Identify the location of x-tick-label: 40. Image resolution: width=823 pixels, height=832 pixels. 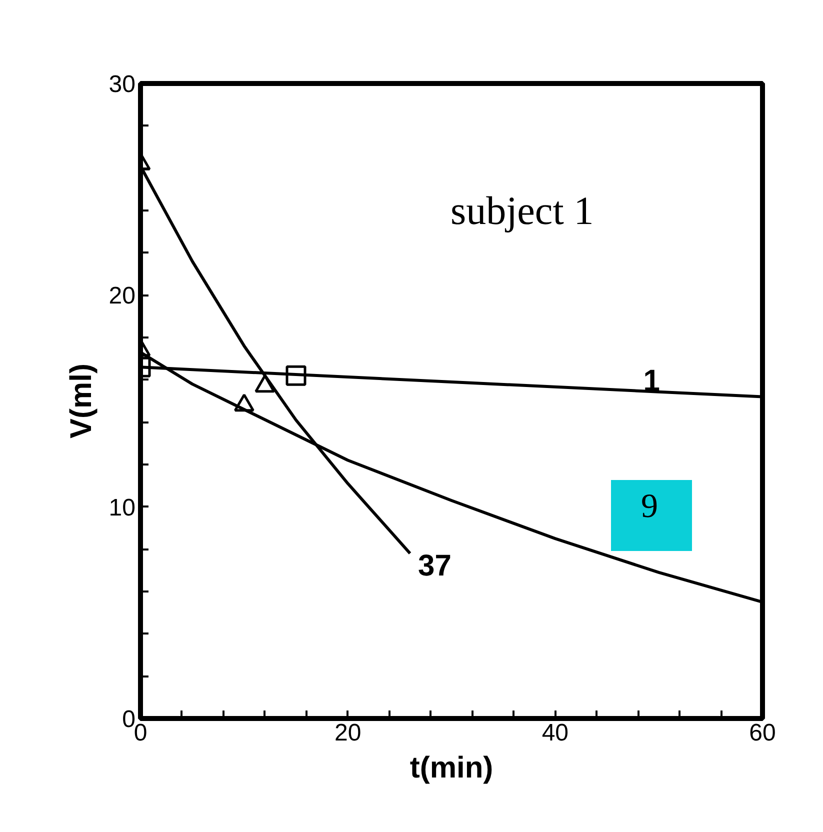
(555, 733).